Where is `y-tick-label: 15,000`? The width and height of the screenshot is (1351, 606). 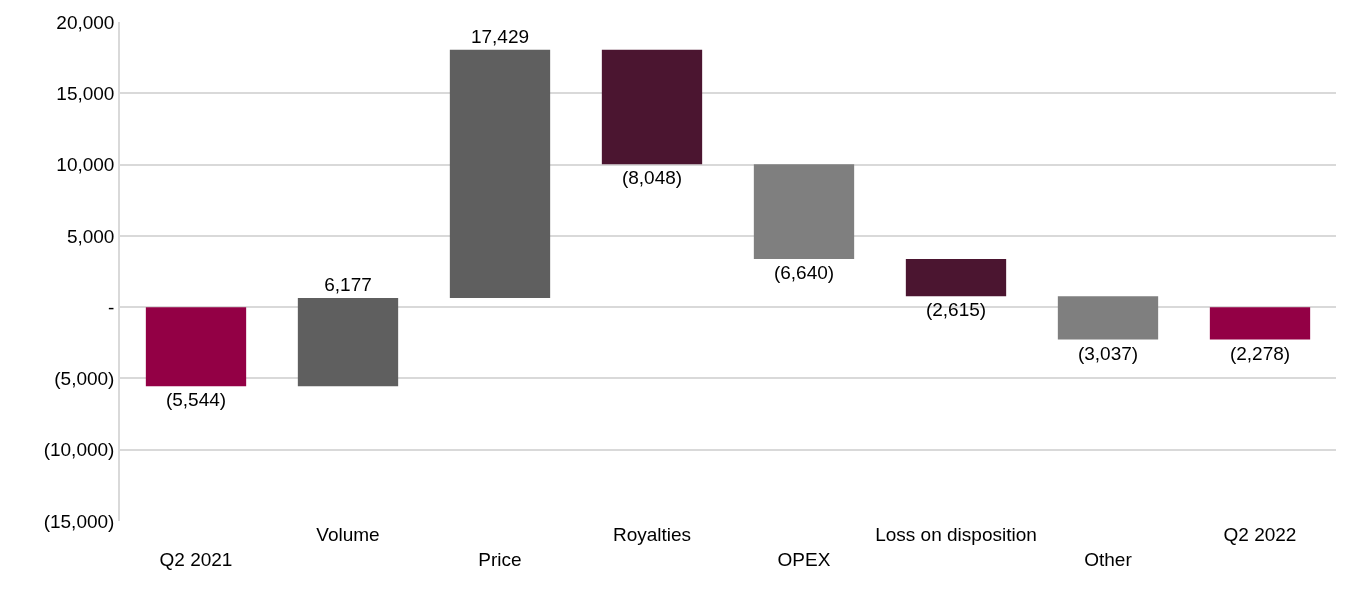 y-tick-label: 15,000 is located at coordinates (85, 93).